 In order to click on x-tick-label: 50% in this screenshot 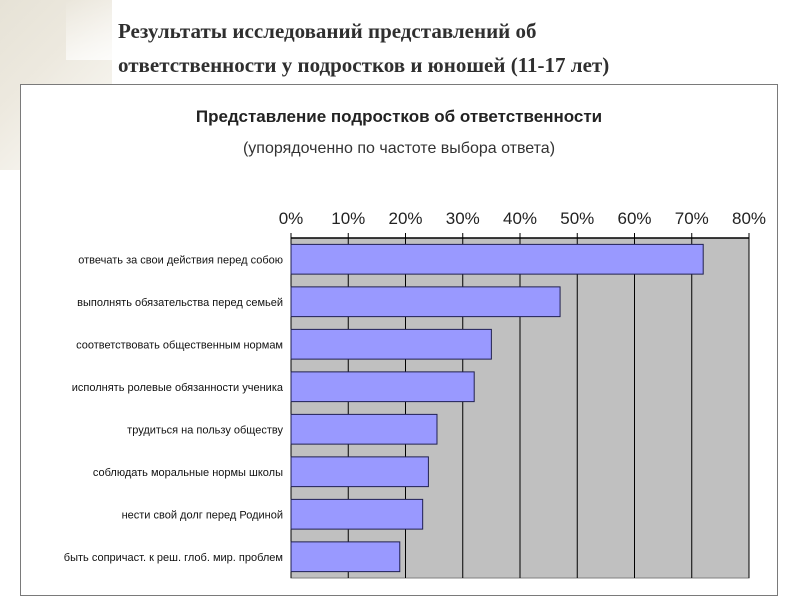, I will do `click(577, 218)`.